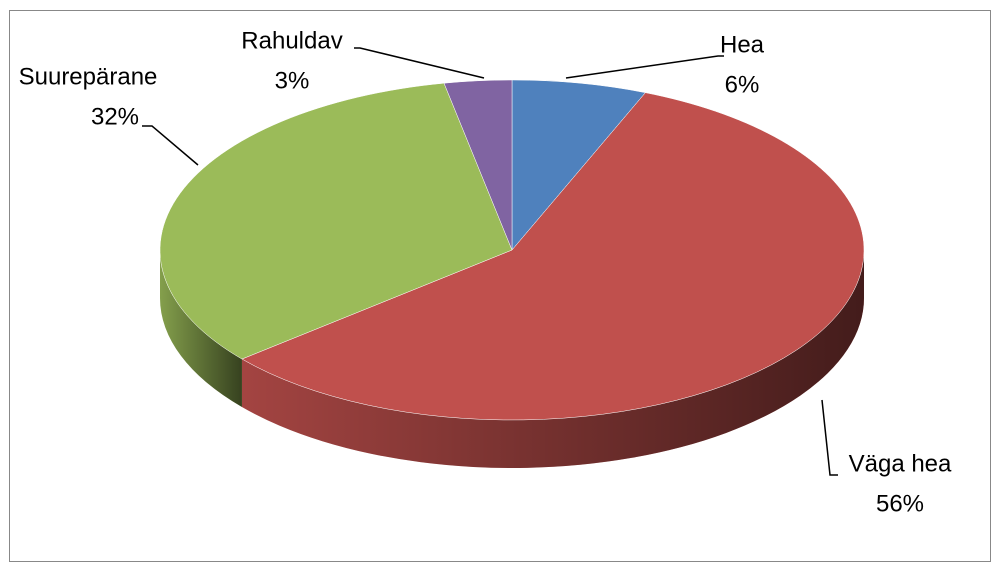 This screenshot has height=567, width=1004. Describe the element at coordinates (742, 84) in the screenshot. I see `value-label: 6%` at that location.